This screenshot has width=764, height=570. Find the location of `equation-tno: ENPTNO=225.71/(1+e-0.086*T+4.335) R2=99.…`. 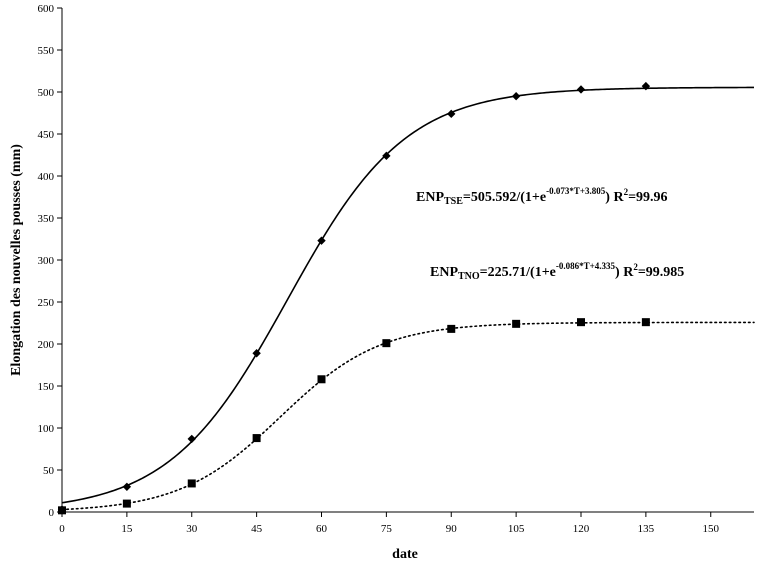

equation-tno: ENPTNO=225.71/(1+e-0.086*T+4.335) R2=99.… is located at coordinates (557, 271).